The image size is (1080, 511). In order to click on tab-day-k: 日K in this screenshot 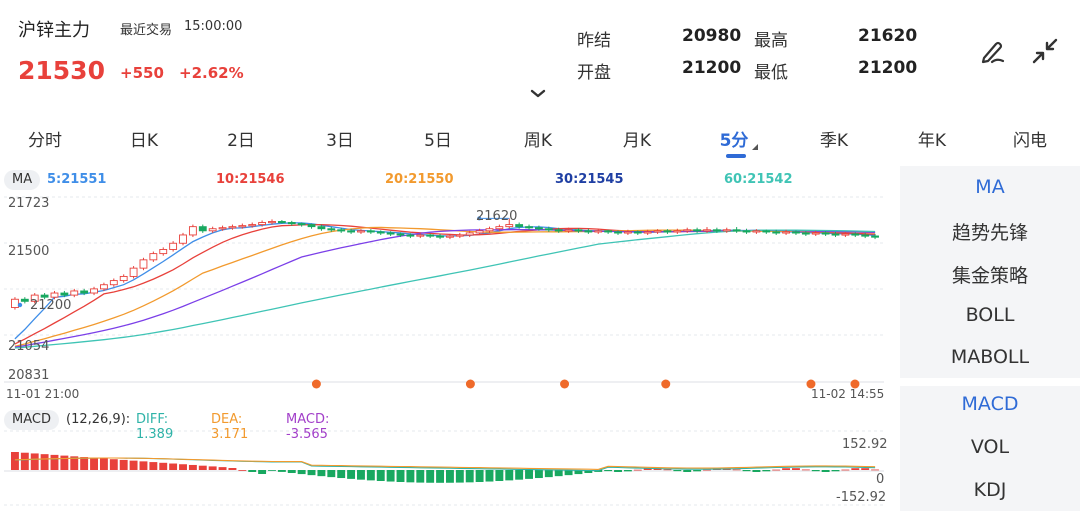, I will do `click(144, 141)`.